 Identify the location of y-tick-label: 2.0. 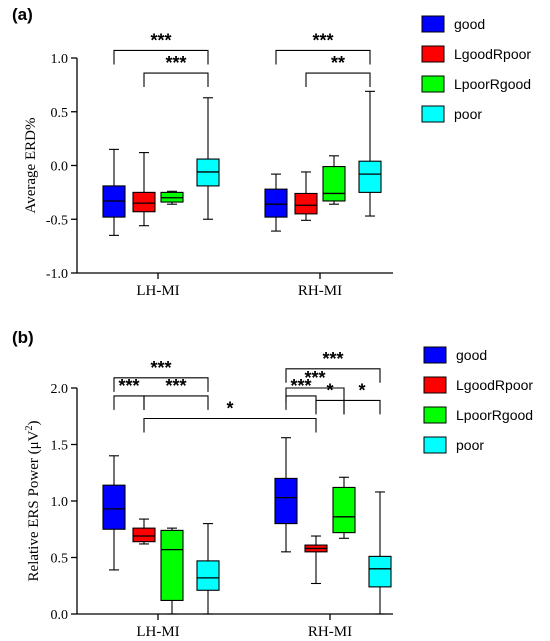
(60, 389).